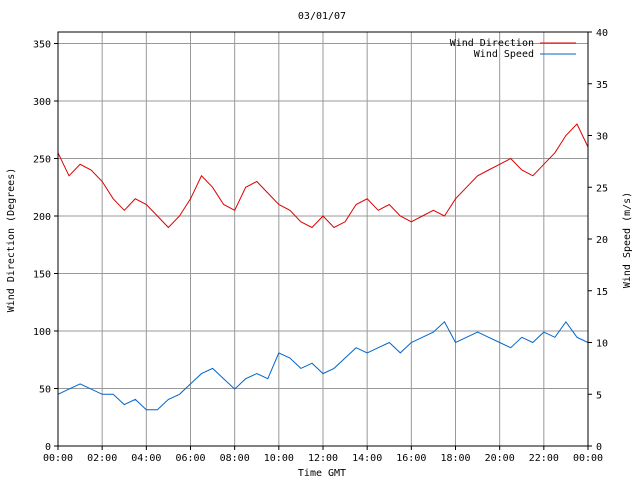  I want to click on x-tick-label: 18:00, so click(455, 458).